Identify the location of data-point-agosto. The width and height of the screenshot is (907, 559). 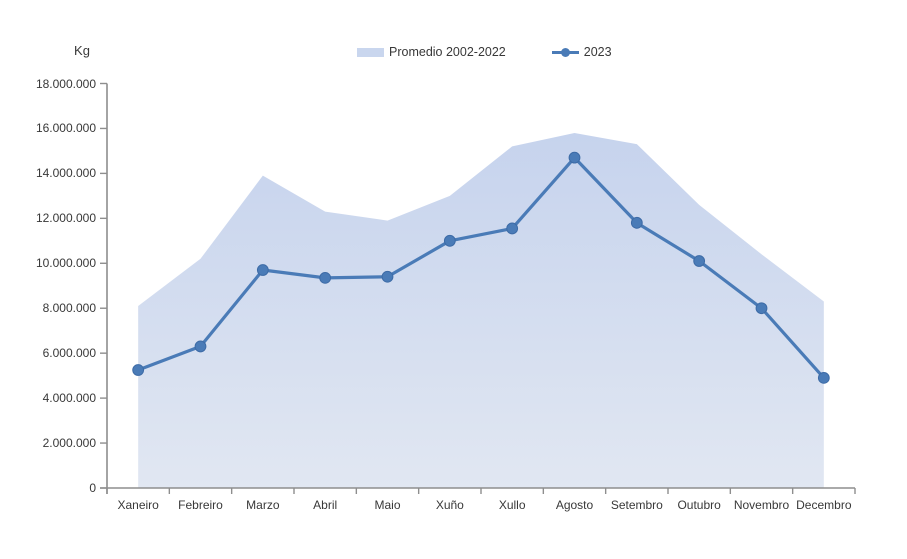
(574, 157).